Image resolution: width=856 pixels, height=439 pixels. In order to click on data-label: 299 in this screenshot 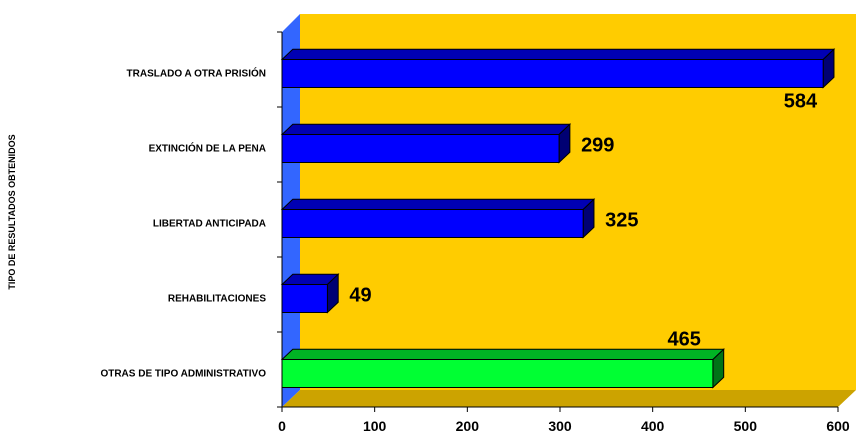, I will do `click(597, 146)`.